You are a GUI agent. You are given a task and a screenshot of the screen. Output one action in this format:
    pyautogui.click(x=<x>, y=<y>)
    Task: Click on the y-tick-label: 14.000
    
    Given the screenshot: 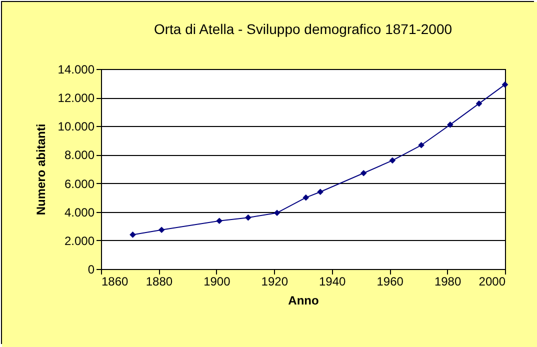 What is the action you would take?
    pyautogui.click(x=76, y=69)
    